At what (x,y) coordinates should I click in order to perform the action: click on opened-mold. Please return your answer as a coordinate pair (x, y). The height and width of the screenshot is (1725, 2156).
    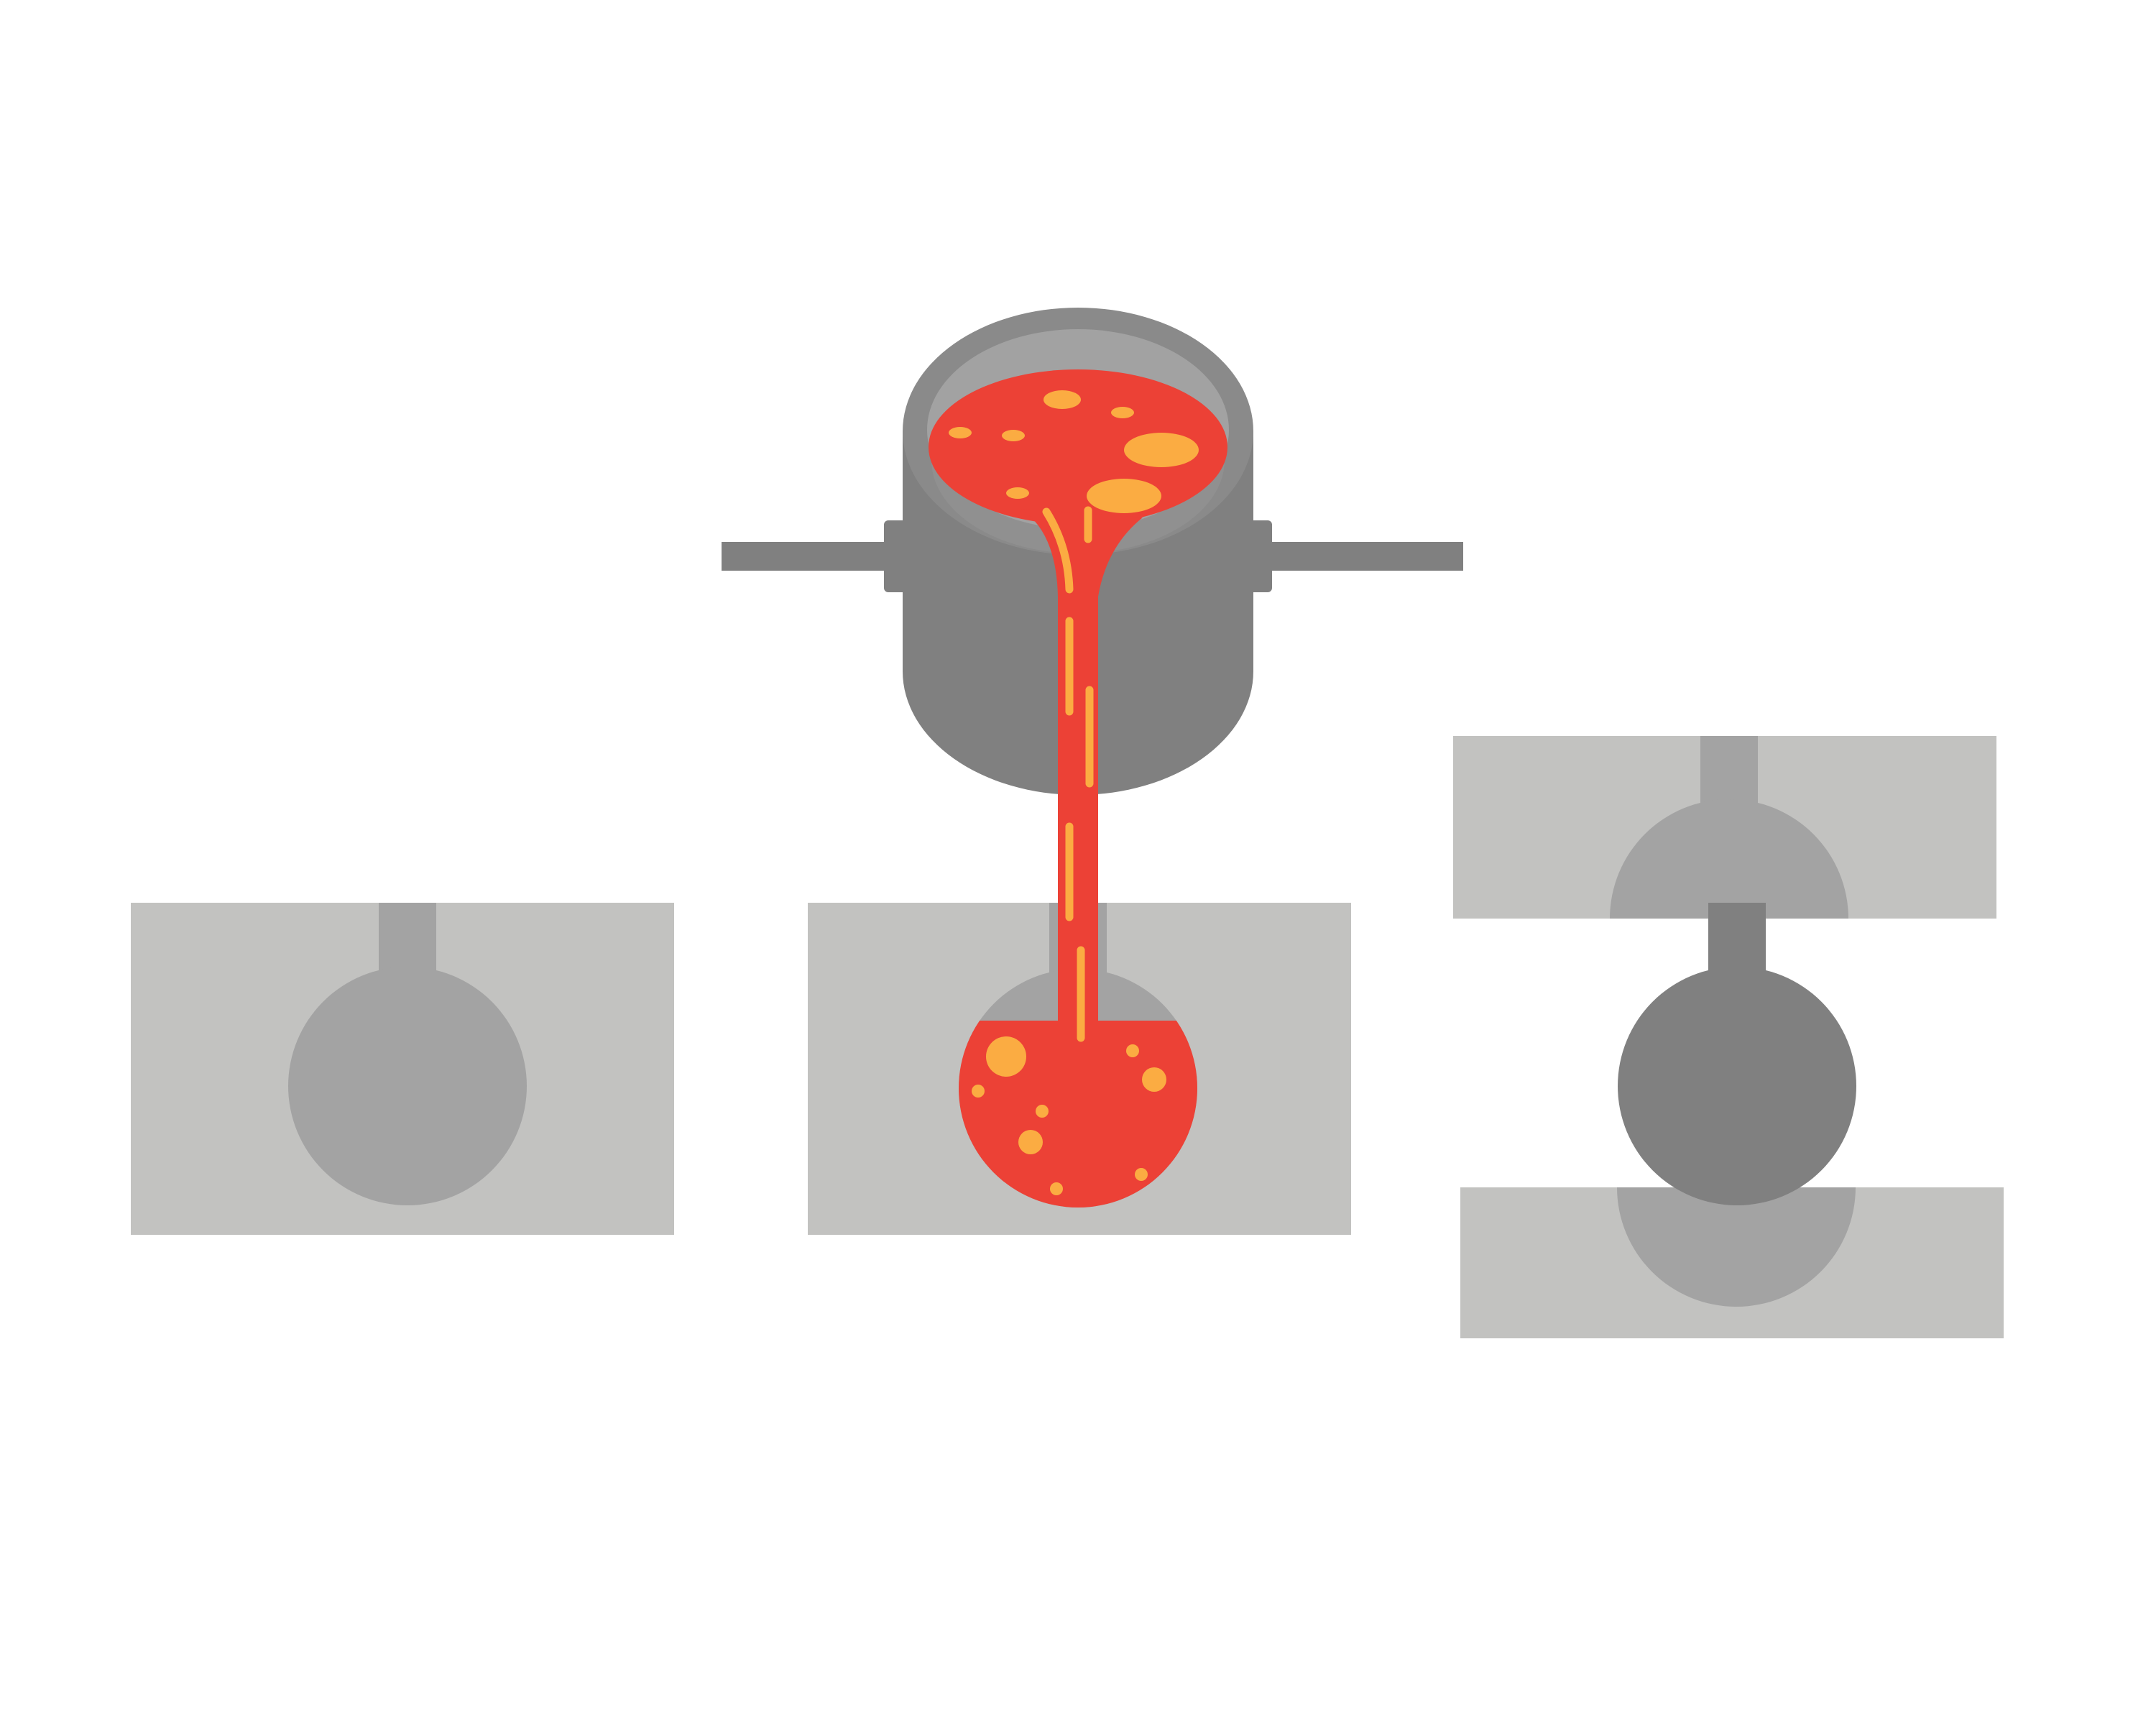
    Looking at the image, I should click on (1728, 1037).